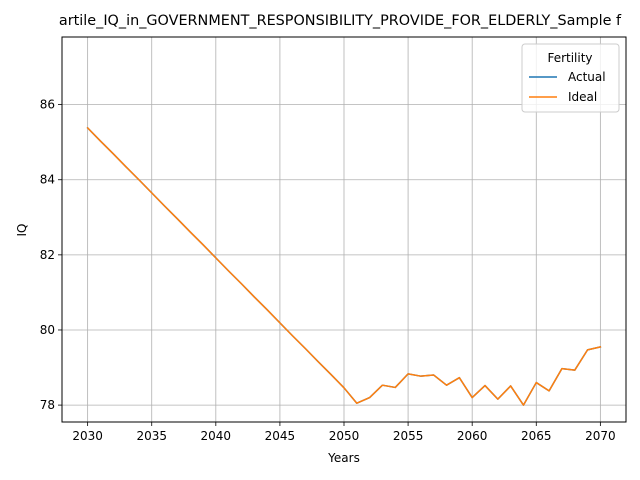 The height and width of the screenshot is (480, 640). I want to click on legend-label-ideal: Ideal, so click(582, 97).